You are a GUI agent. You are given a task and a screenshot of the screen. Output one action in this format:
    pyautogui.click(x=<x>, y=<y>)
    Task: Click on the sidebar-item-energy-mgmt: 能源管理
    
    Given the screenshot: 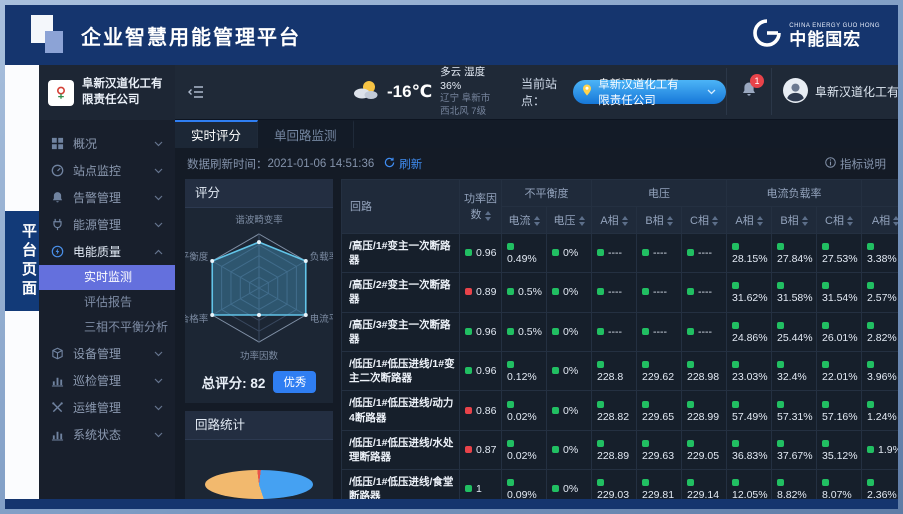 What is the action you would take?
    pyautogui.click(x=107, y=224)
    